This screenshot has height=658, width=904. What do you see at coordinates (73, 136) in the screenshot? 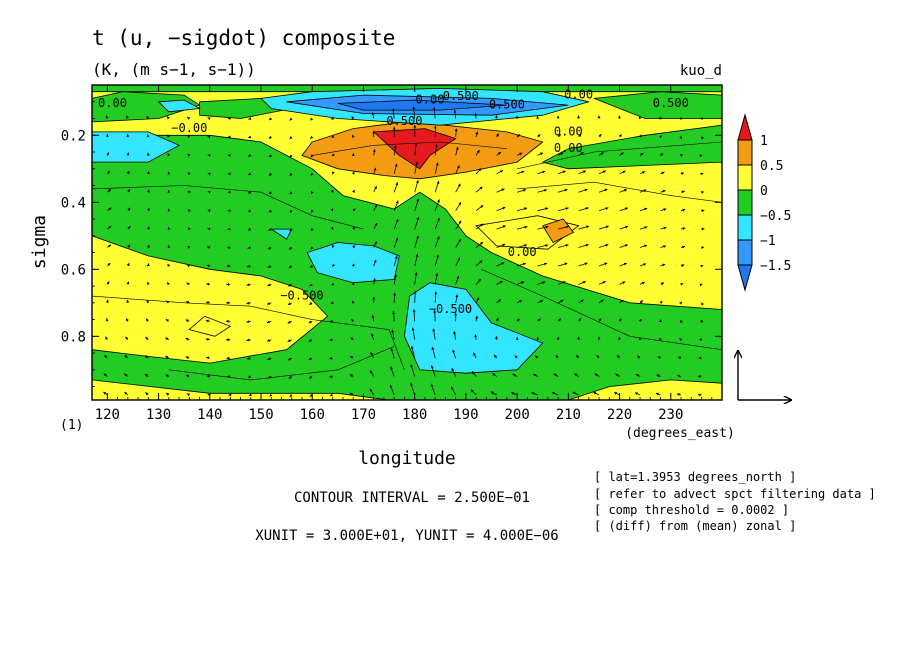
I see `y-tick-label: 0.2` at bounding box center [73, 136].